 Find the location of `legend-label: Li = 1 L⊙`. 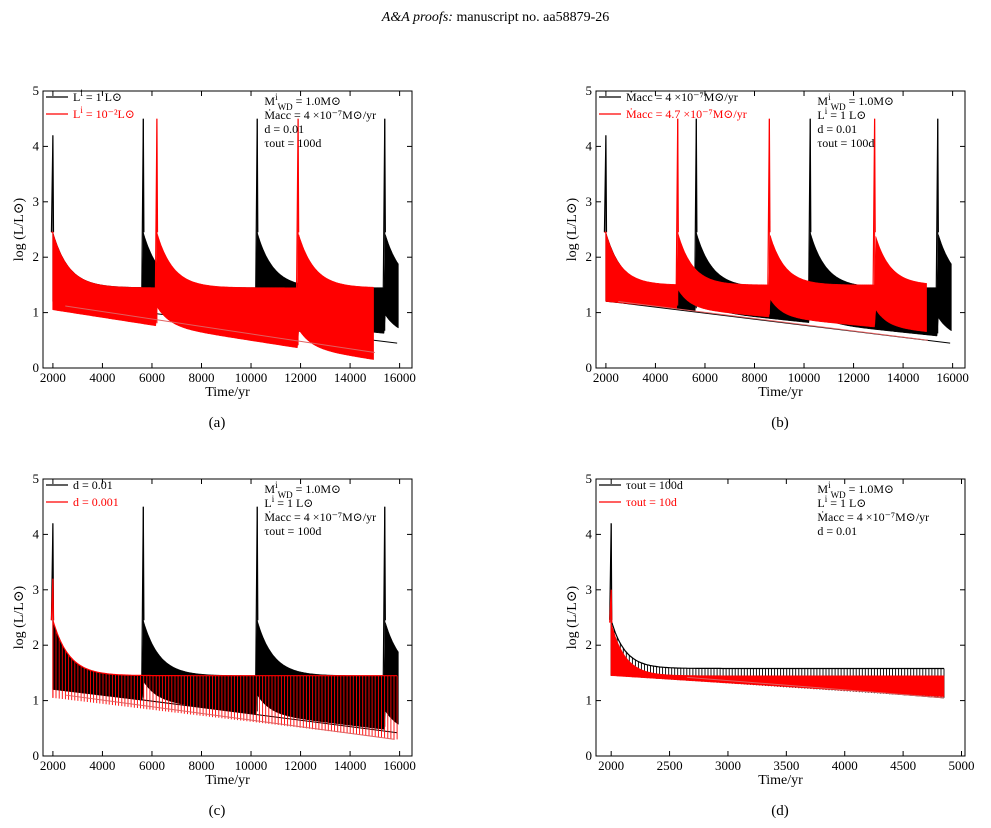

legend-label: Li = 1 L⊙ is located at coordinates (97, 96).